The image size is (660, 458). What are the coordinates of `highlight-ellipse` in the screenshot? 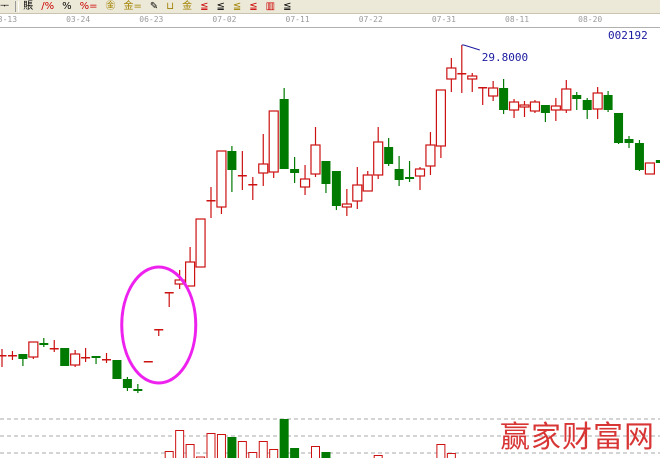 It's located at (159, 325).